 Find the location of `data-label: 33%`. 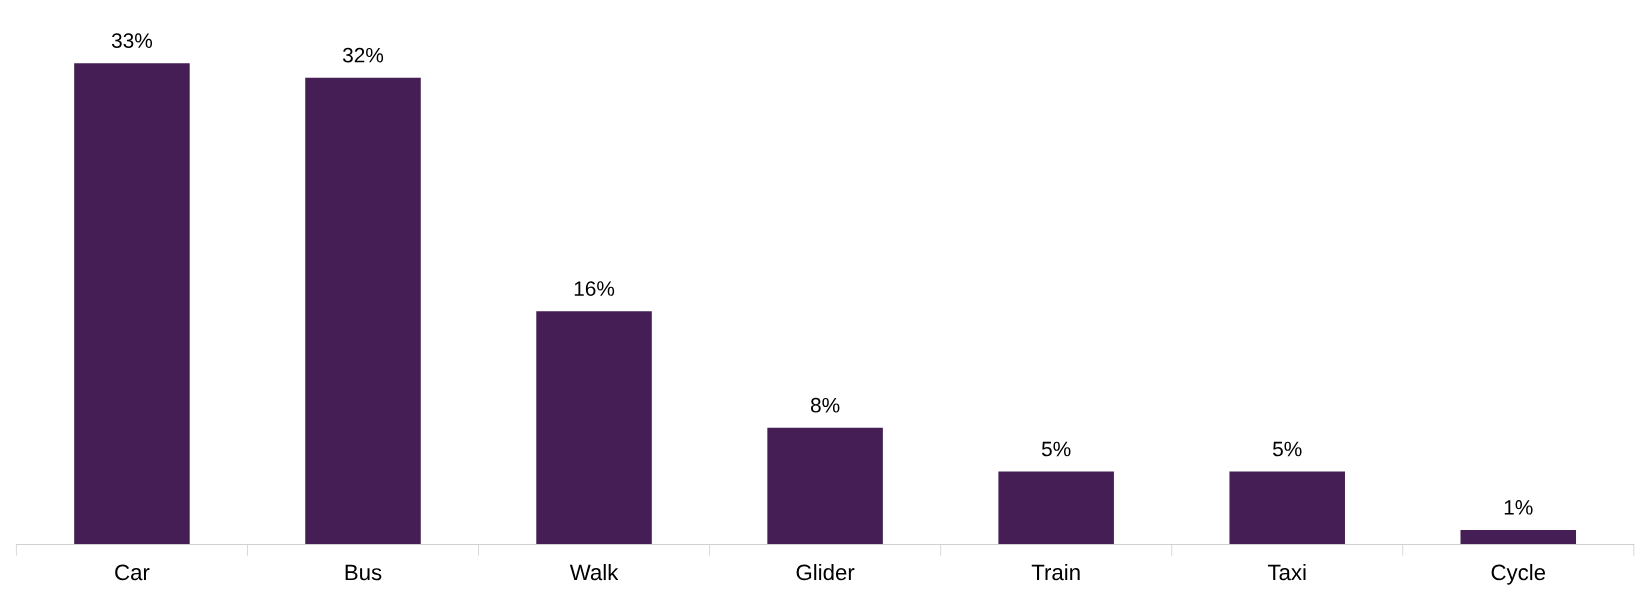

data-label: 33% is located at coordinates (132, 40).